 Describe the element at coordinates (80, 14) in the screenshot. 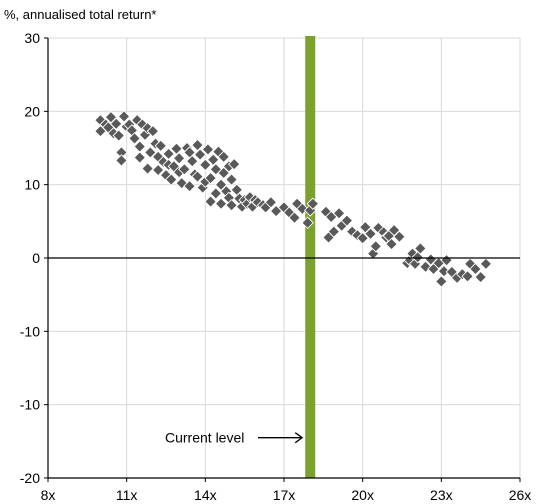

I see `y-axis-label: %, annualised total return*` at that location.